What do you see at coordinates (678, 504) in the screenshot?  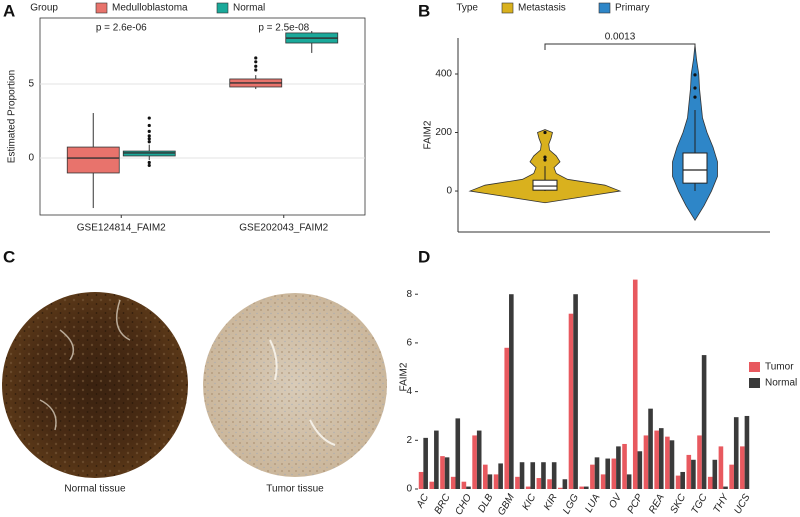 I see `x-tick-label: SKC` at bounding box center [678, 504].